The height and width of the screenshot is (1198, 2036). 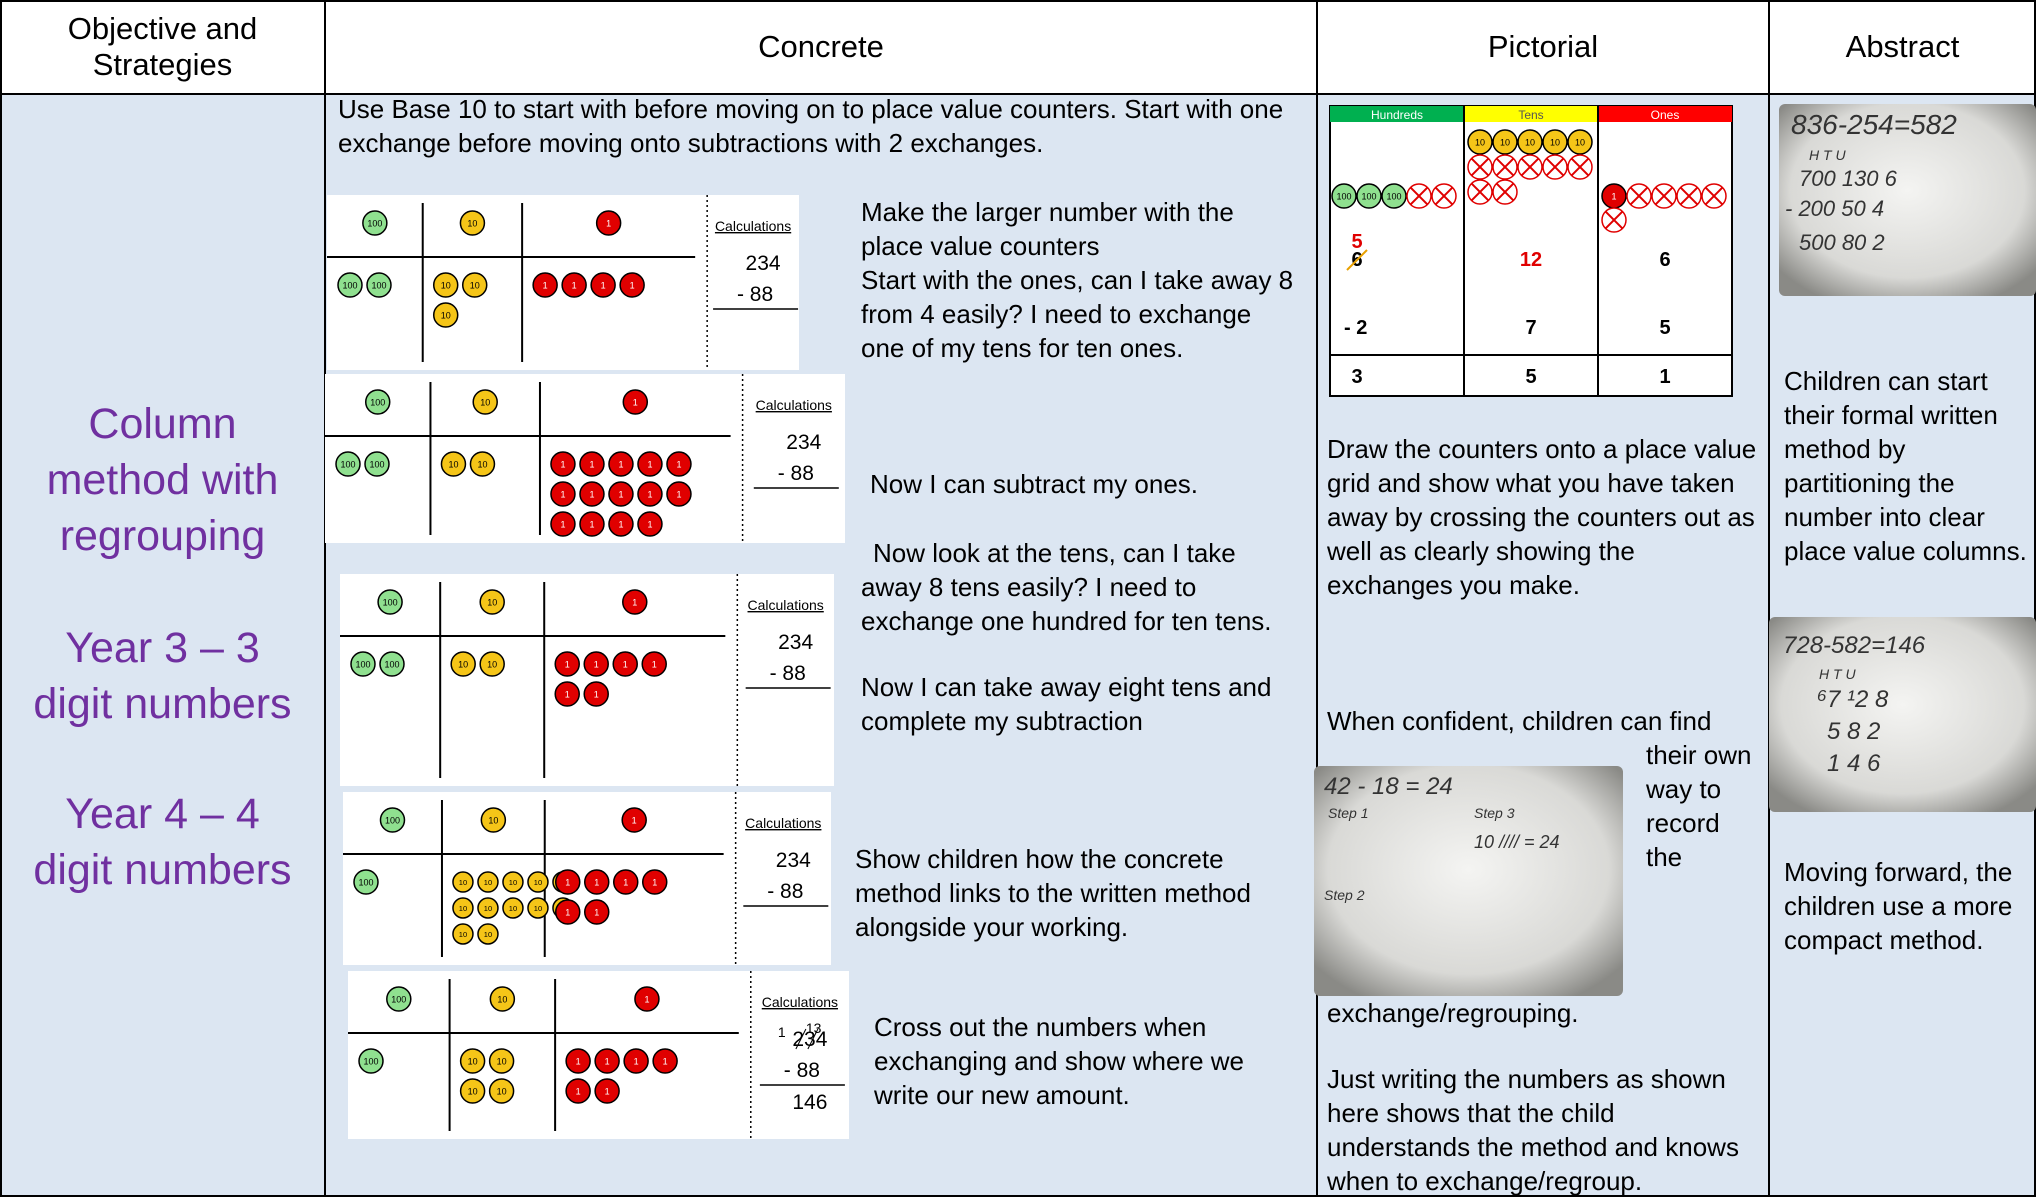 What do you see at coordinates (1356, 377) in the screenshot?
I see `grid-number: 3` at bounding box center [1356, 377].